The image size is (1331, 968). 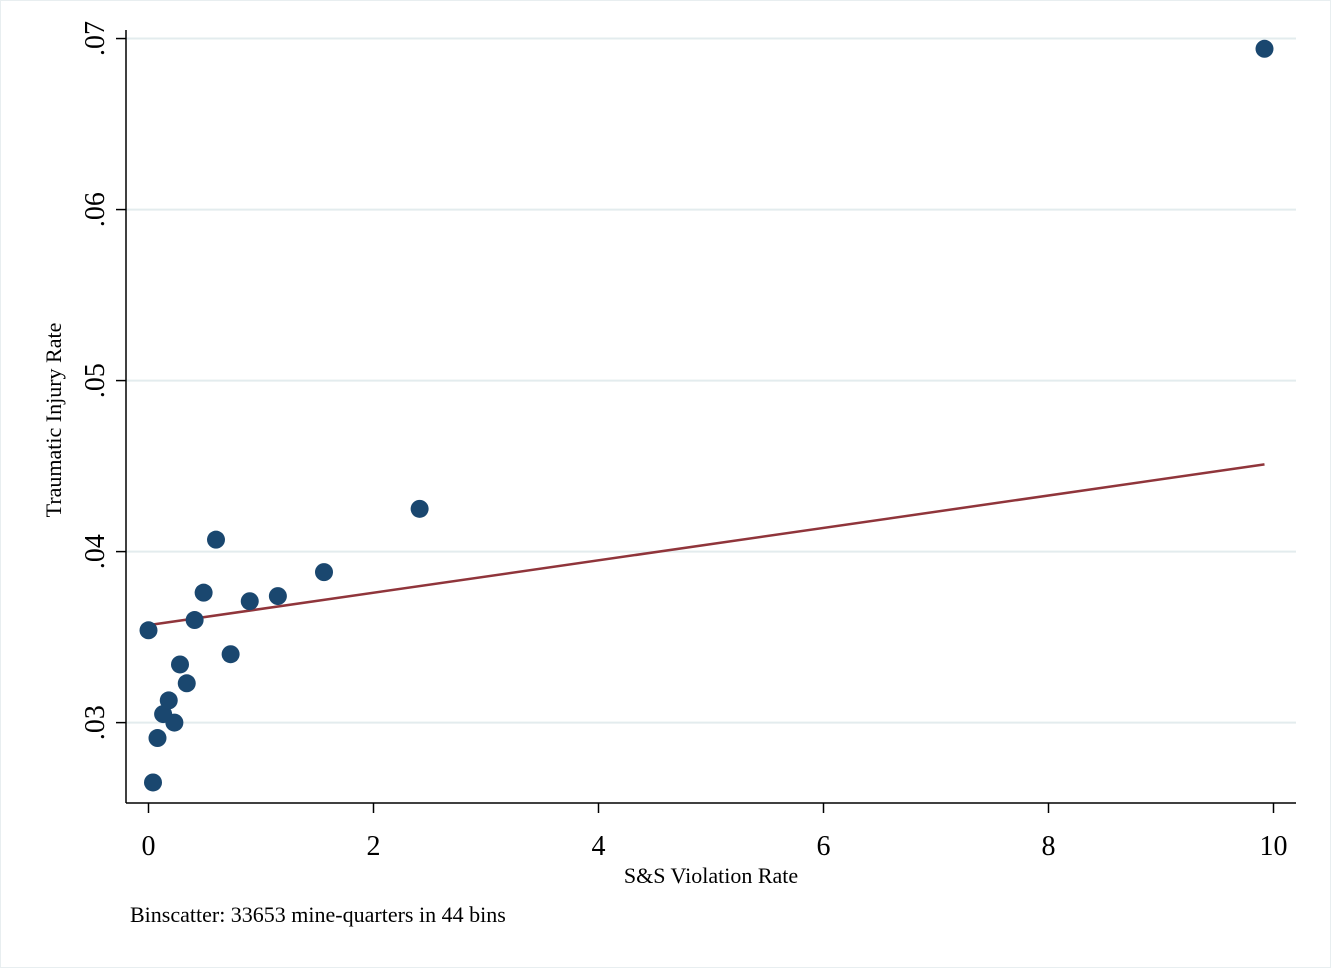 I want to click on fit-line, so click(x=706, y=545).